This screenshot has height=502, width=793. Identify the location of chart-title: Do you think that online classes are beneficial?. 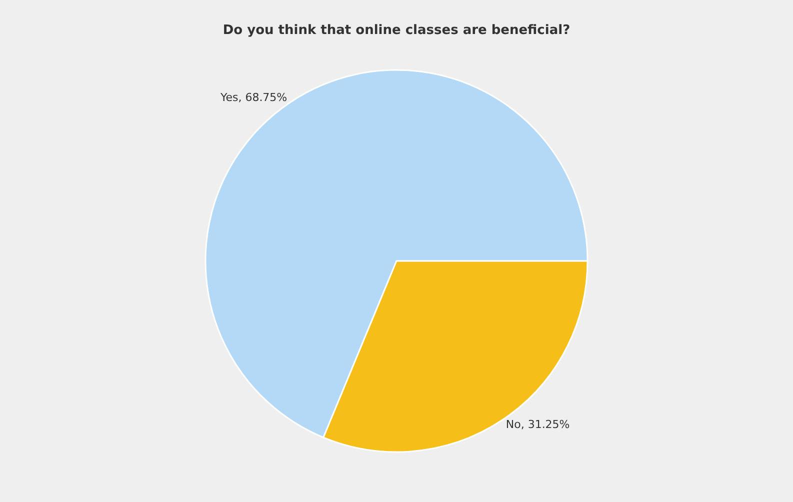
(396, 30).